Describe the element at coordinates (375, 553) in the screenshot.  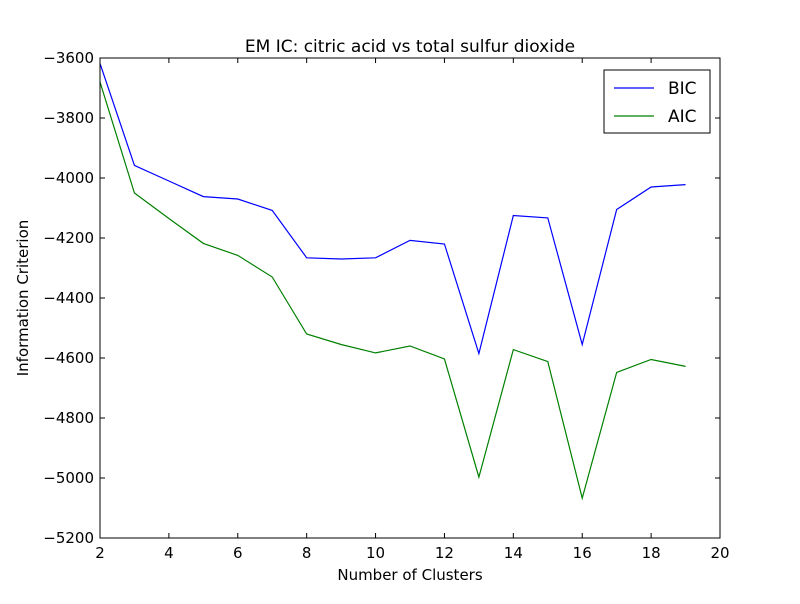
I see `x-tick-label: 10` at that location.